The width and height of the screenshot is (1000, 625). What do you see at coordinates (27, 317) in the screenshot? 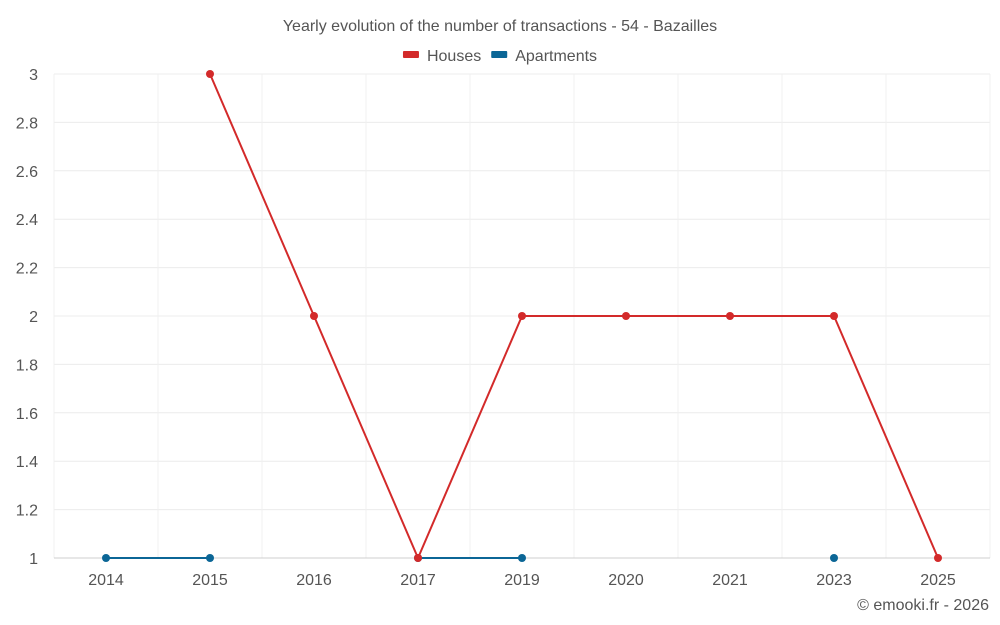
I see `y-axis: 1 1.2 1.4 1.6 1.8 2 2.2 2.4 2.6 2.8 3` at bounding box center [27, 317].